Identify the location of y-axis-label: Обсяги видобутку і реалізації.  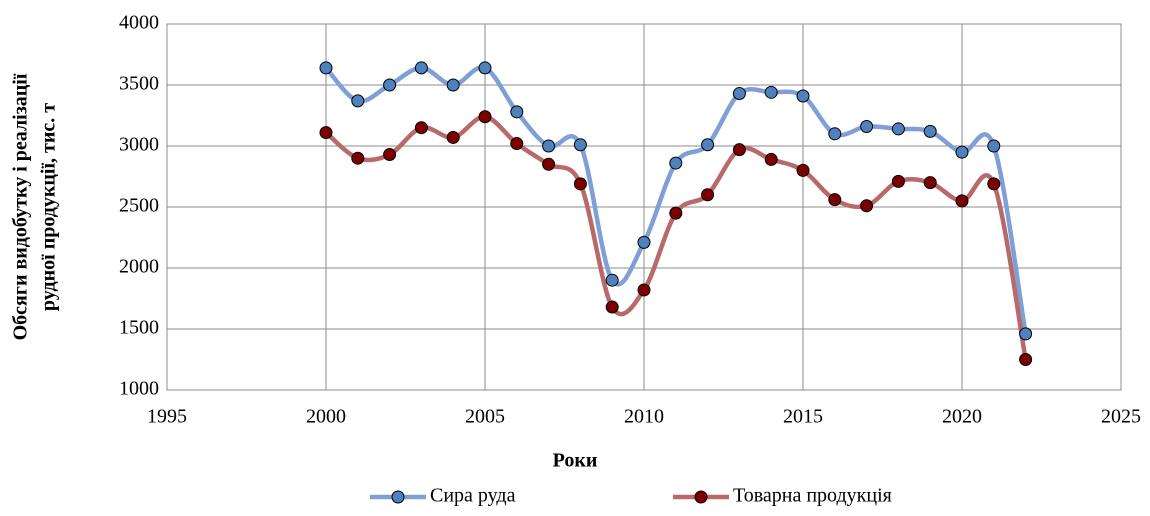
(21, 206).